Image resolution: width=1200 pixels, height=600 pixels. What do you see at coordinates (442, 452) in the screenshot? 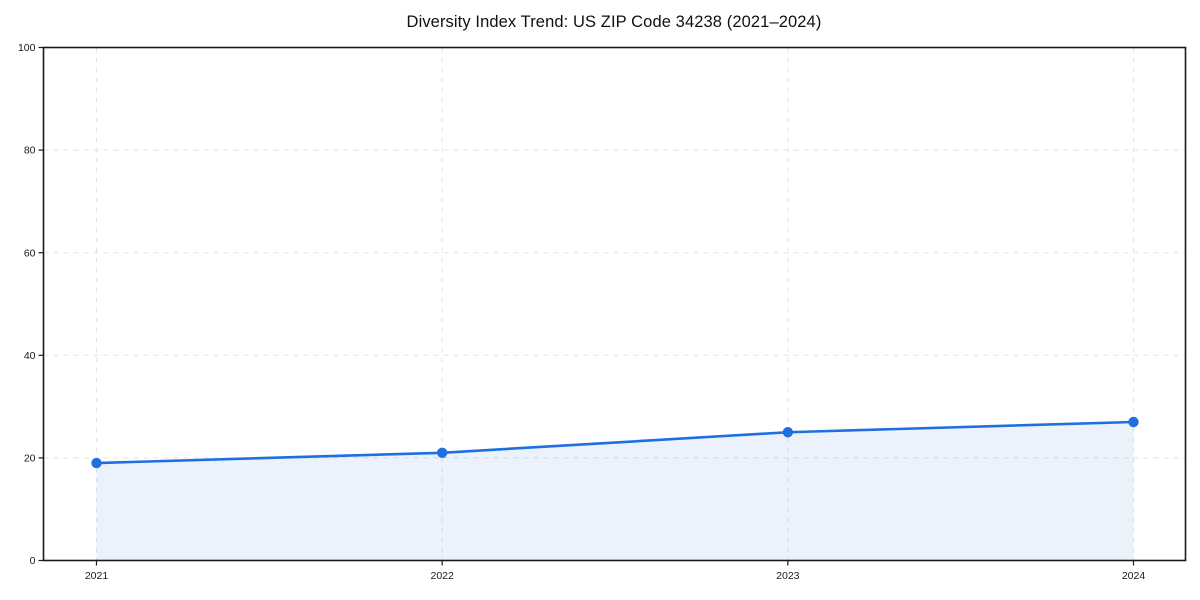
I see `data-point-2022` at bounding box center [442, 452].